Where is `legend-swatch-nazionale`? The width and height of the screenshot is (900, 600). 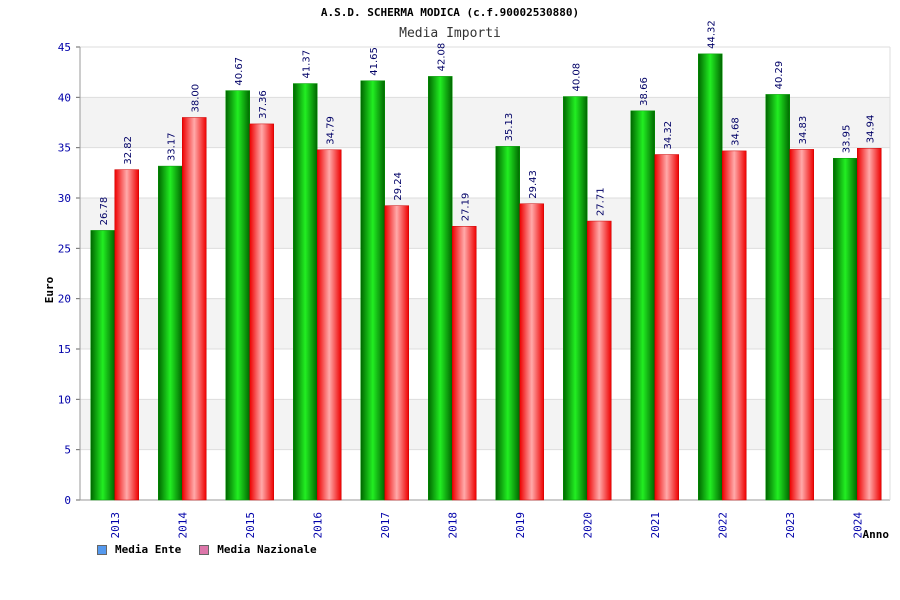 legend-swatch-nazionale is located at coordinates (204, 549).